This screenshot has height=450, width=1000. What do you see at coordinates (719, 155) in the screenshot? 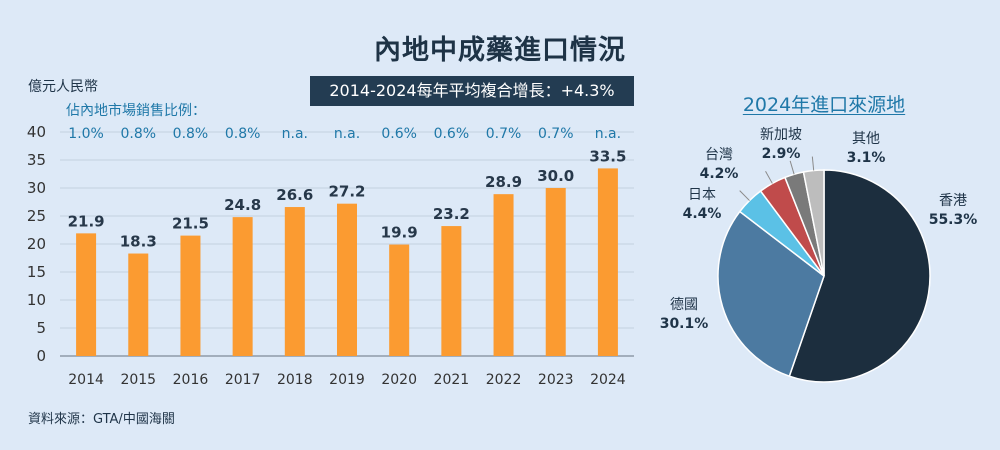
I see `pie-slice-name: 台灣` at bounding box center [719, 155].